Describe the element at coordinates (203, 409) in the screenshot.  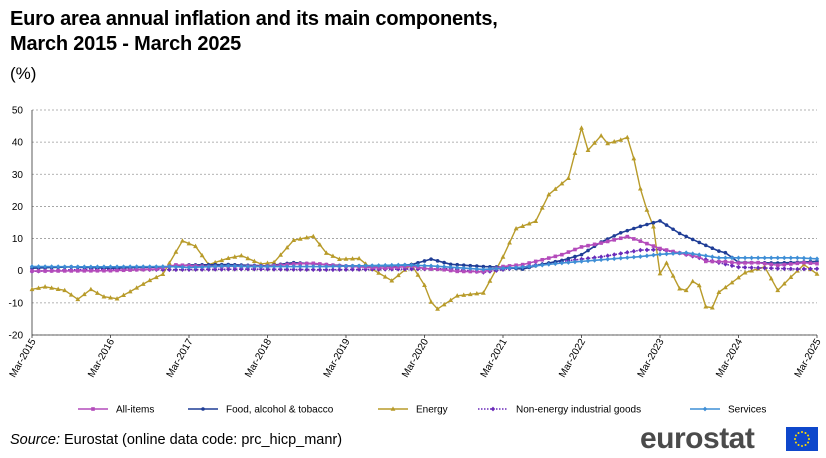
I see `legend-marker` at that location.